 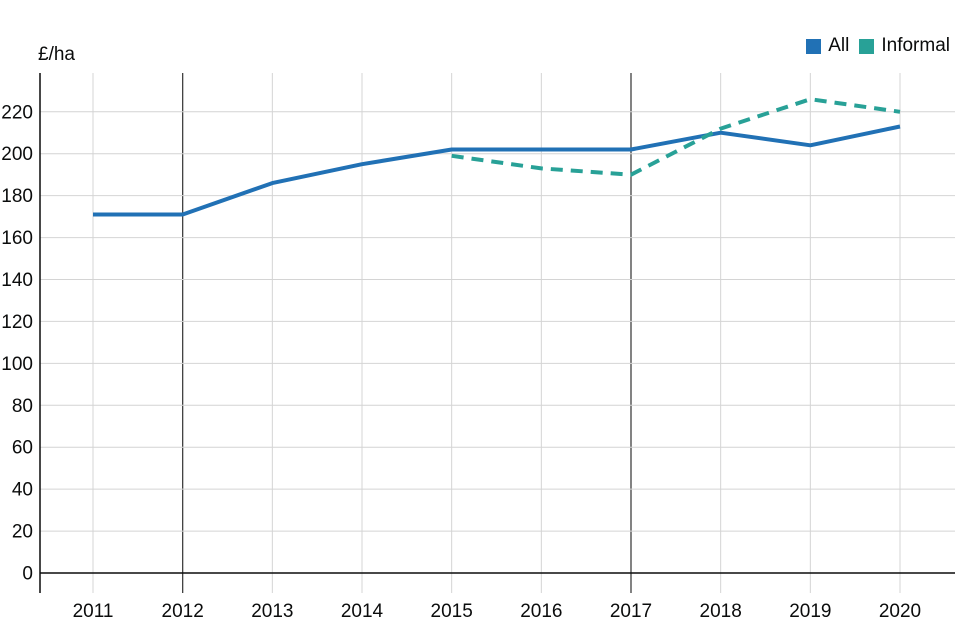 I want to click on y-tick-label: 0, so click(x=27, y=574).